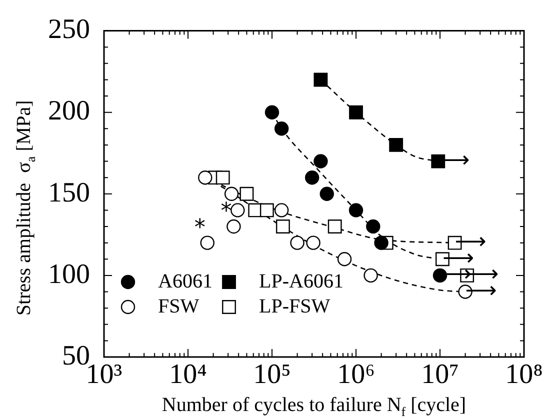  I want to click on x-tick-label: 10⁷, so click(440, 374).